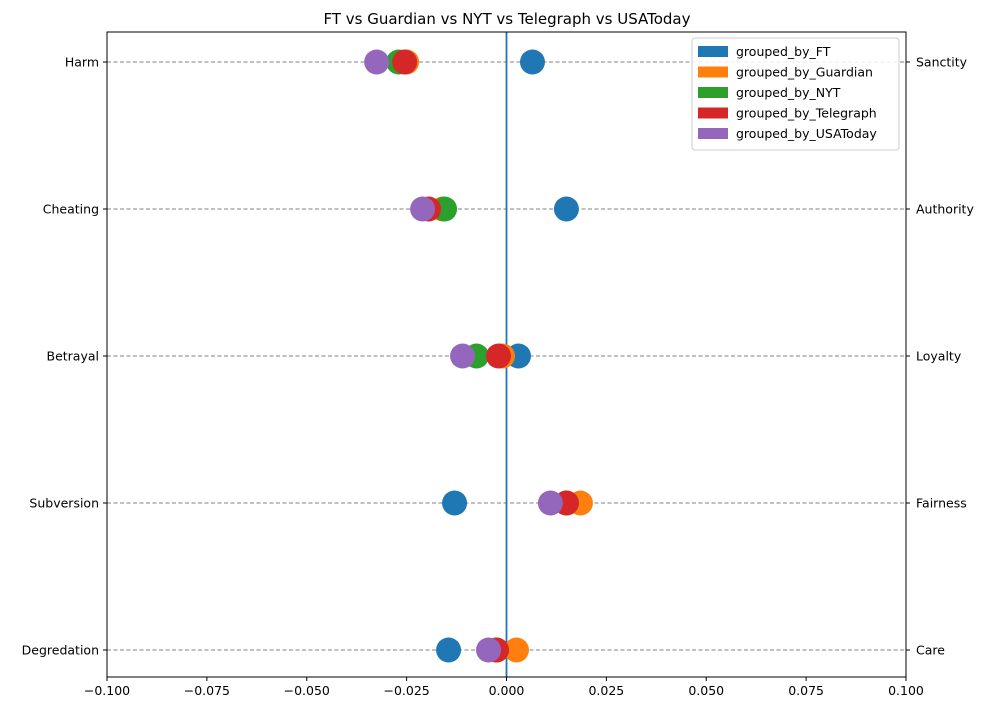  Describe the element at coordinates (499, 356) in the screenshot. I see `point-grouped_by_Telegraph-betrayal` at that location.